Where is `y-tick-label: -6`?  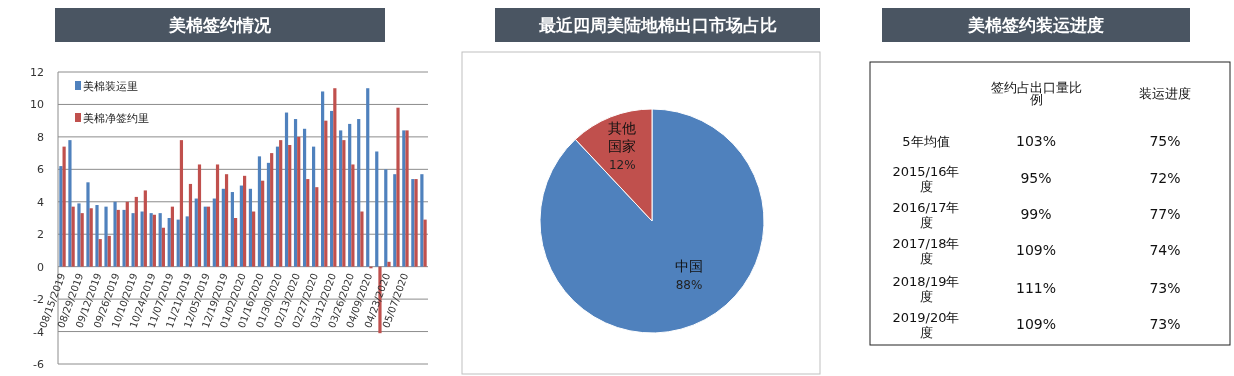 y-tick-label: -6 is located at coordinates (38, 364).